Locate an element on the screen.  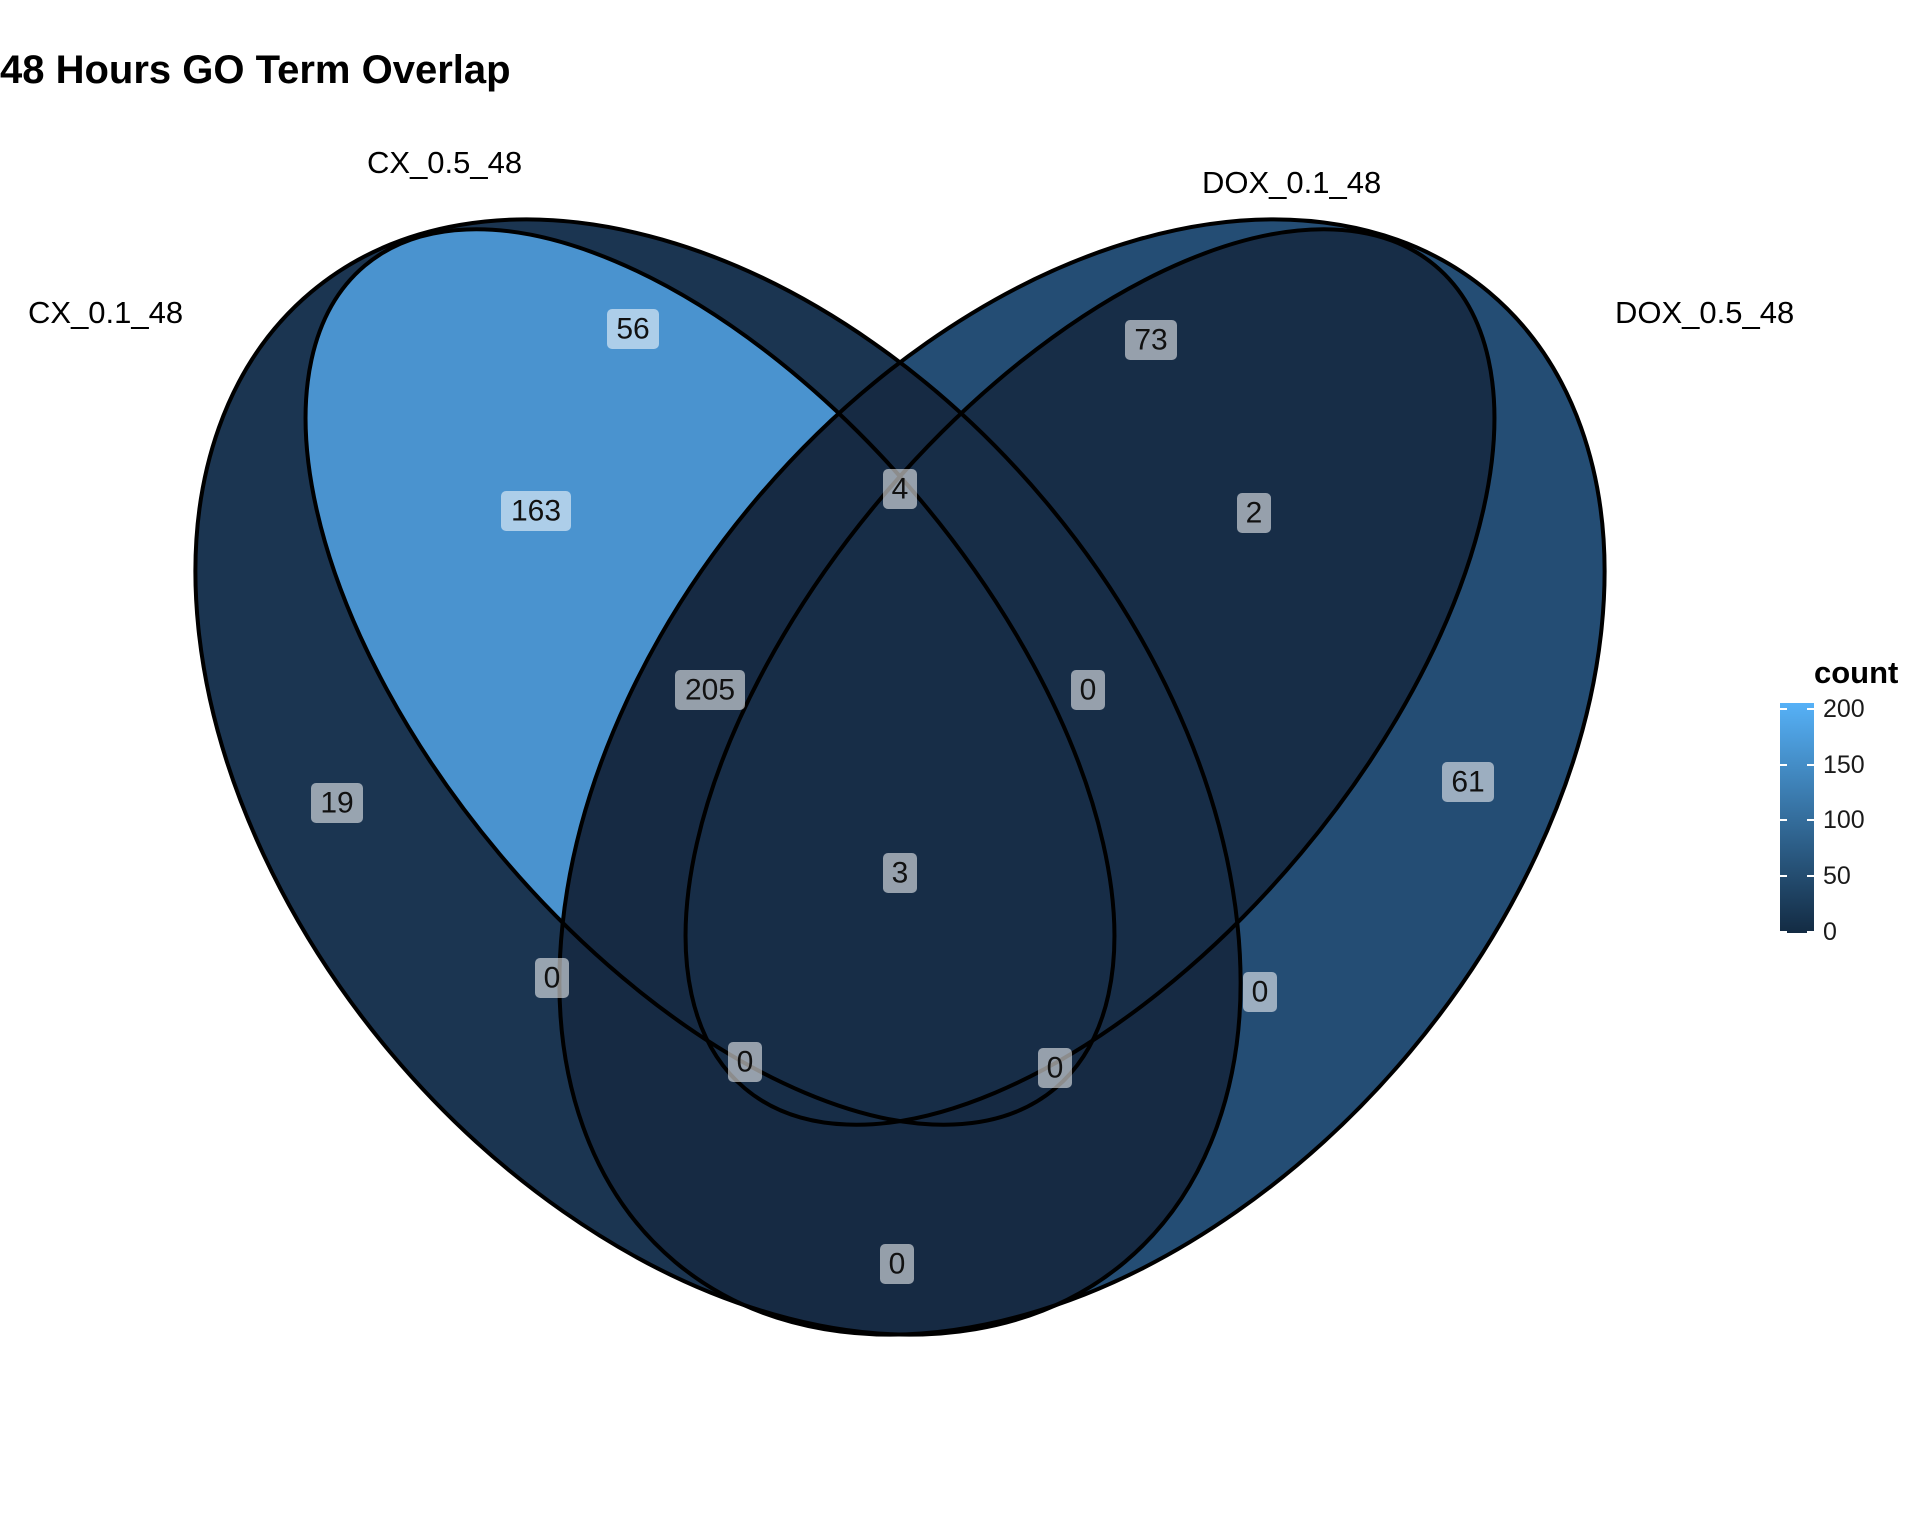
svg-text: 3 is located at coordinates (900, 873).